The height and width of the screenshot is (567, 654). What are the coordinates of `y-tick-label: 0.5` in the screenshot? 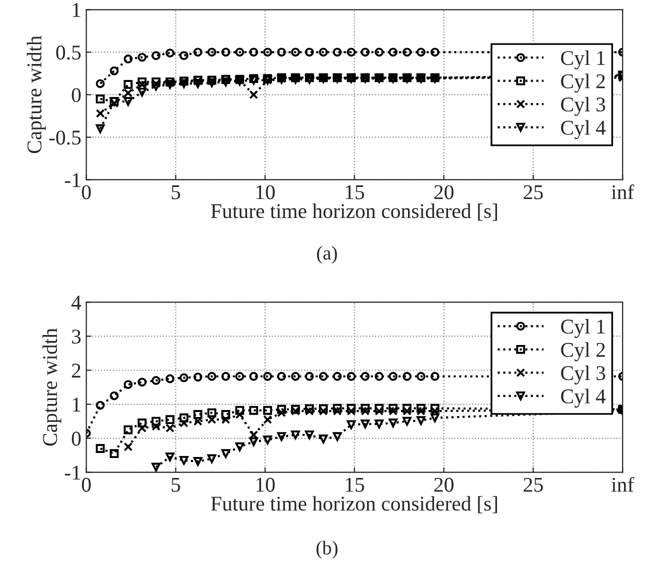 It's located at (68, 53).